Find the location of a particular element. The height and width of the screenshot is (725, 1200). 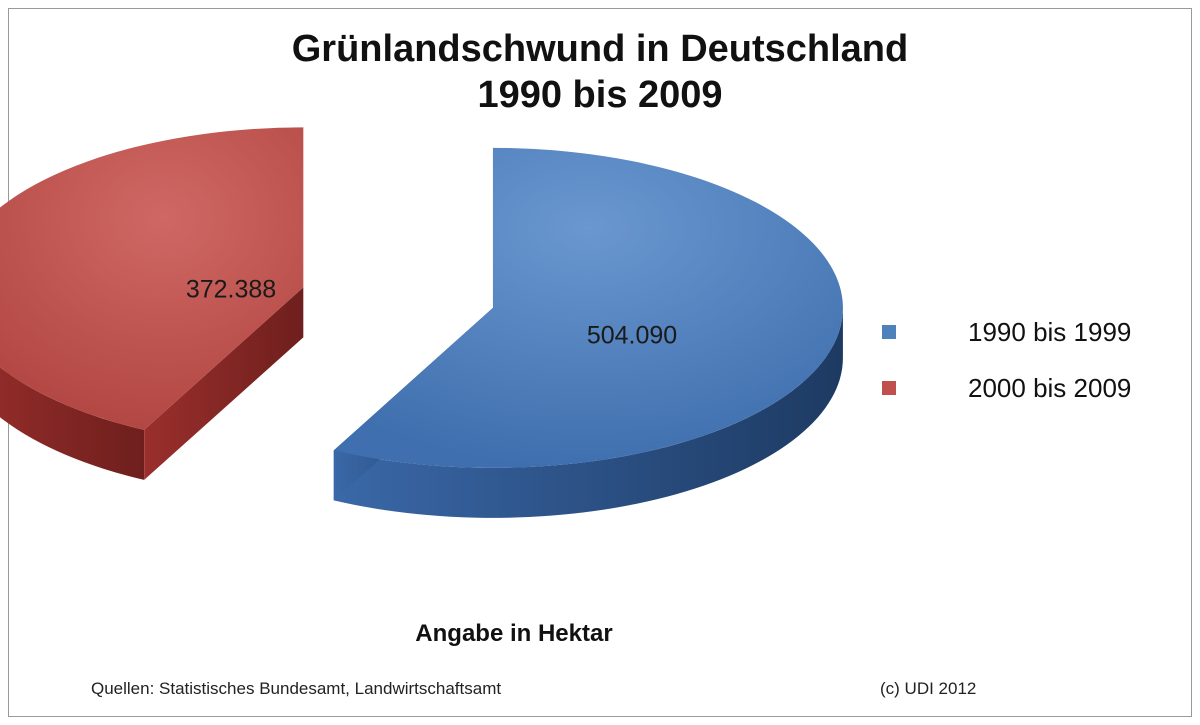

legend-label: 1990 bis 1999 is located at coordinates (1050, 332).